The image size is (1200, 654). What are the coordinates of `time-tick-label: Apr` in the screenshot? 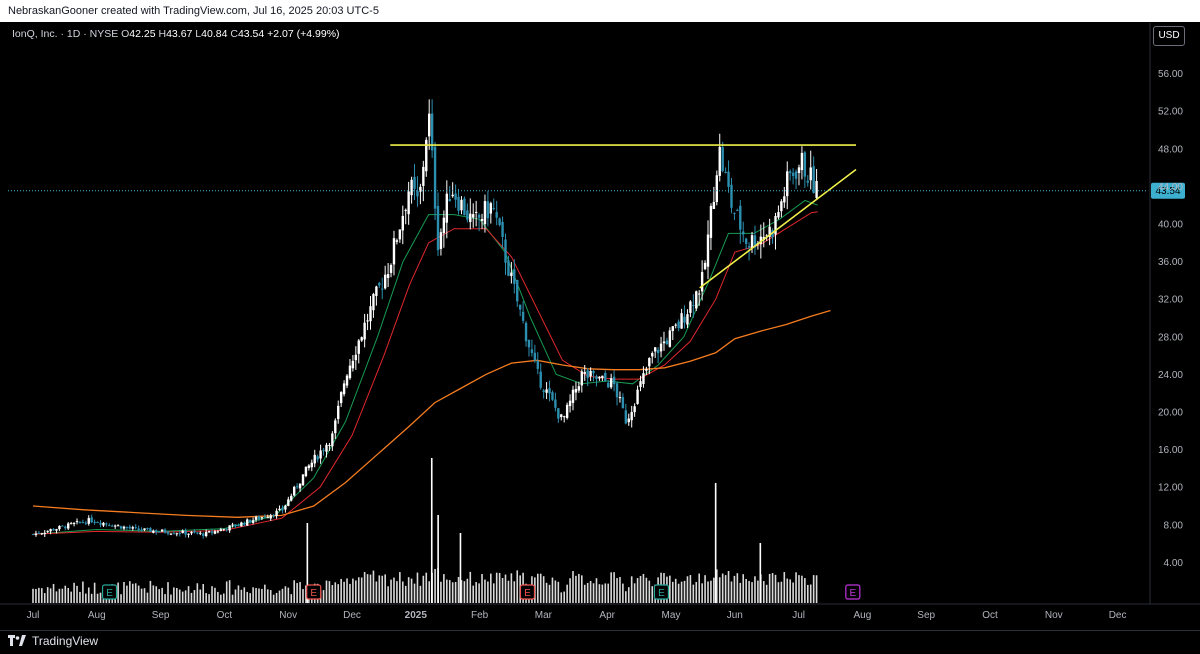 It's located at (607, 615).